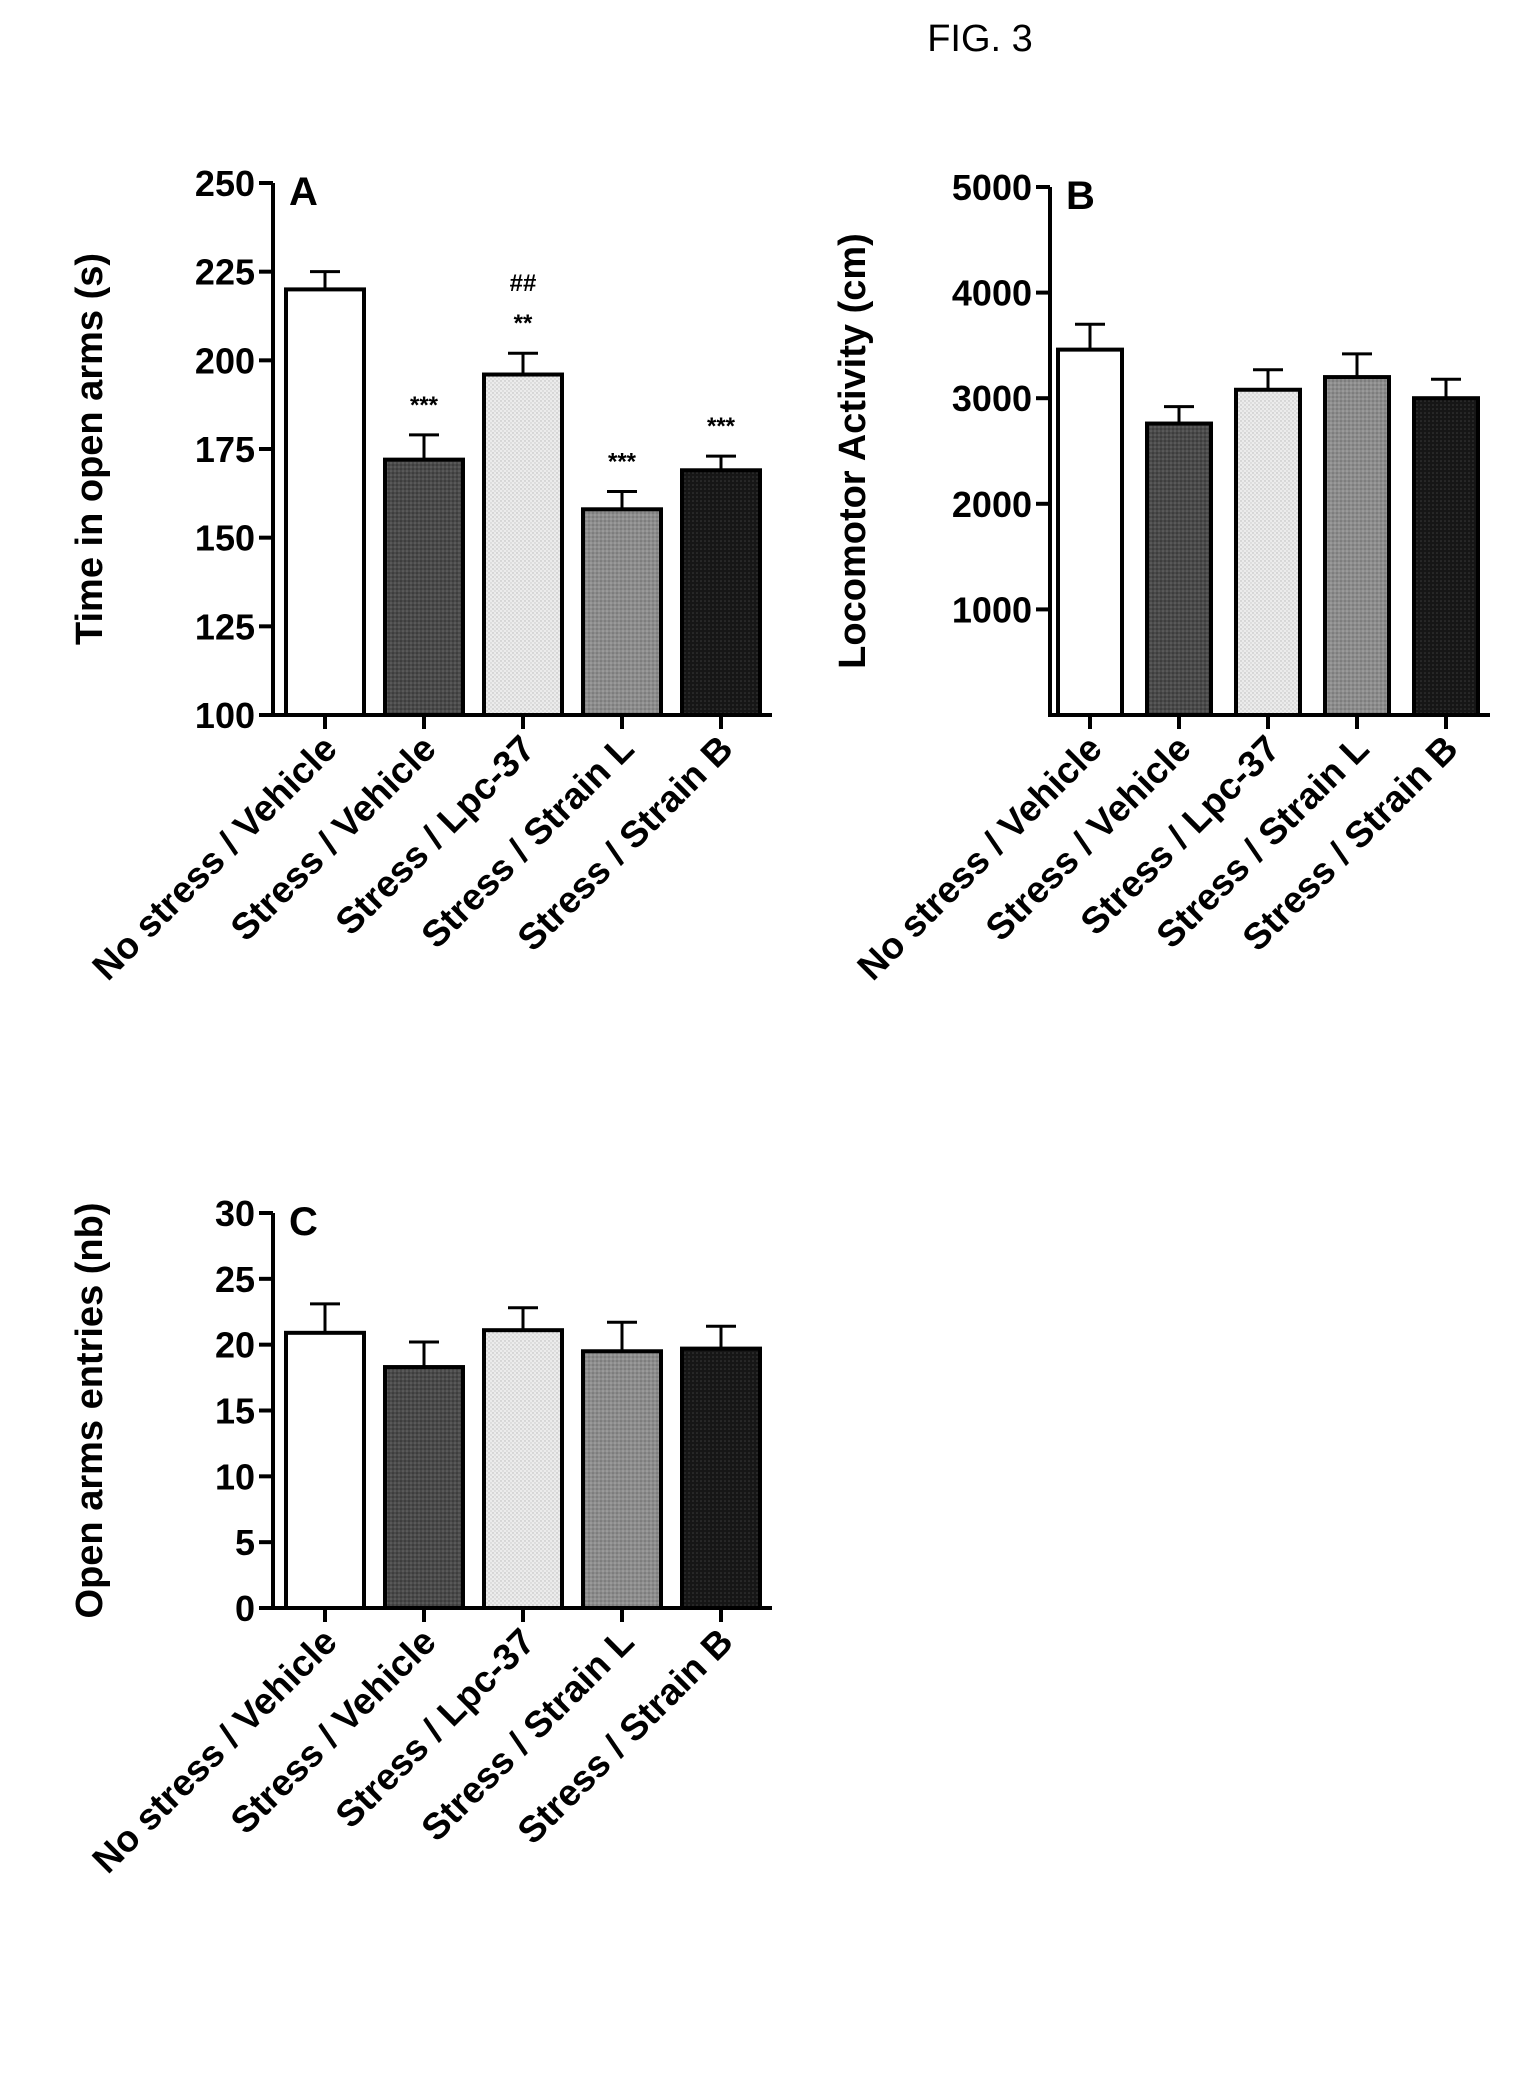 Image resolution: width=1532 pixels, height=2093 pixels. What do you see at coordinates (235, 1411) in the screenshot?
I see `y-tick-label: 15` at bounding box center [235, 1411].